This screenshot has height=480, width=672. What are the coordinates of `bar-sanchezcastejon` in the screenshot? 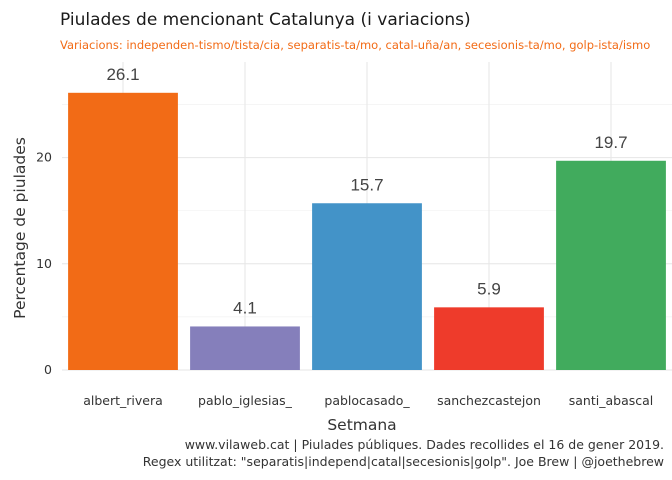 It's located at (489, 338).